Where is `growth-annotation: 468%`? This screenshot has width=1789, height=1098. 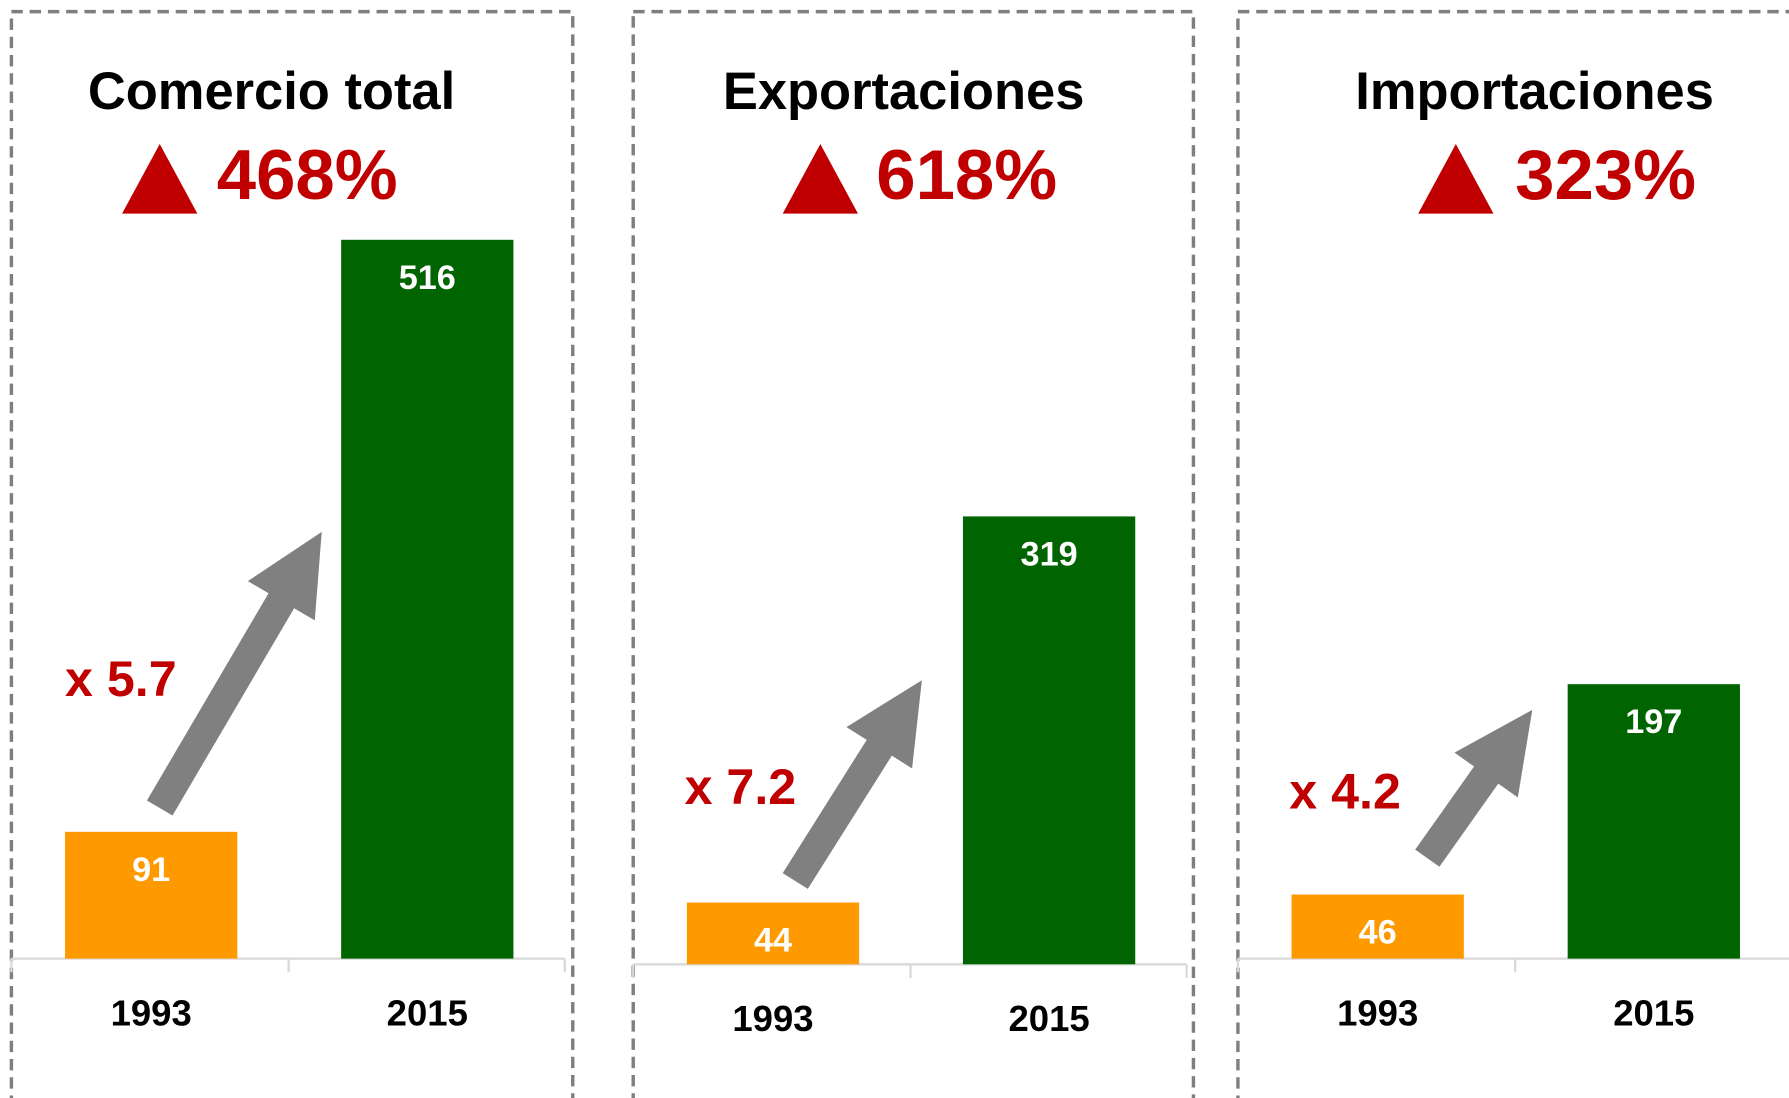
growth-annotation: 468% is located at coordinates (307, 174).